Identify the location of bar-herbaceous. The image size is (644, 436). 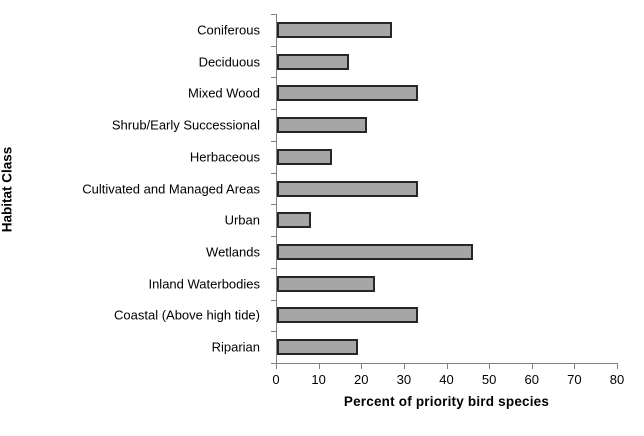
(305, 156).